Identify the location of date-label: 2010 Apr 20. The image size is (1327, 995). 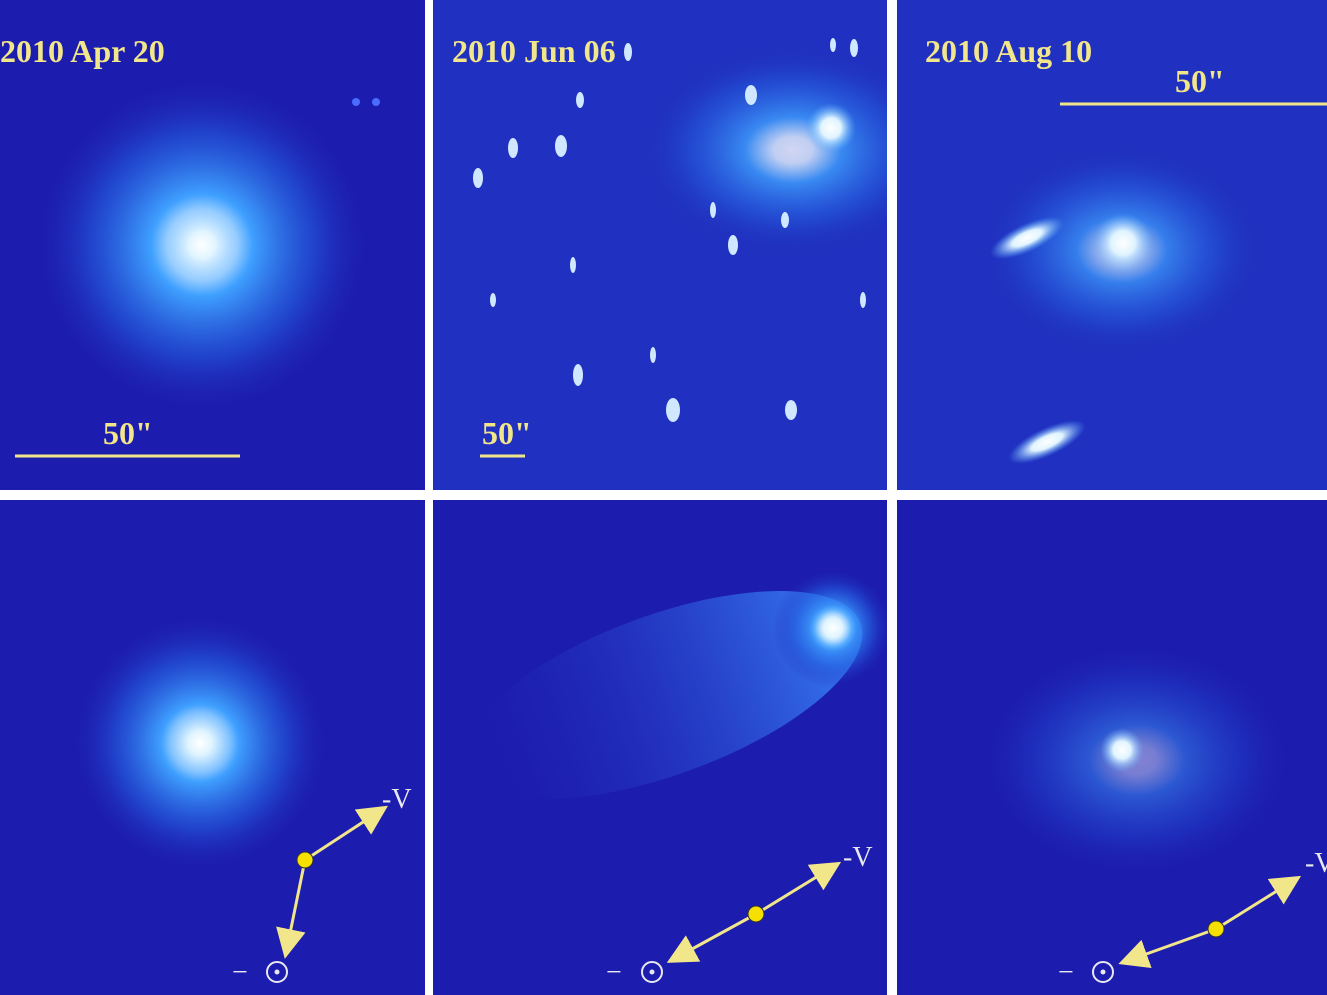
(82, 51).